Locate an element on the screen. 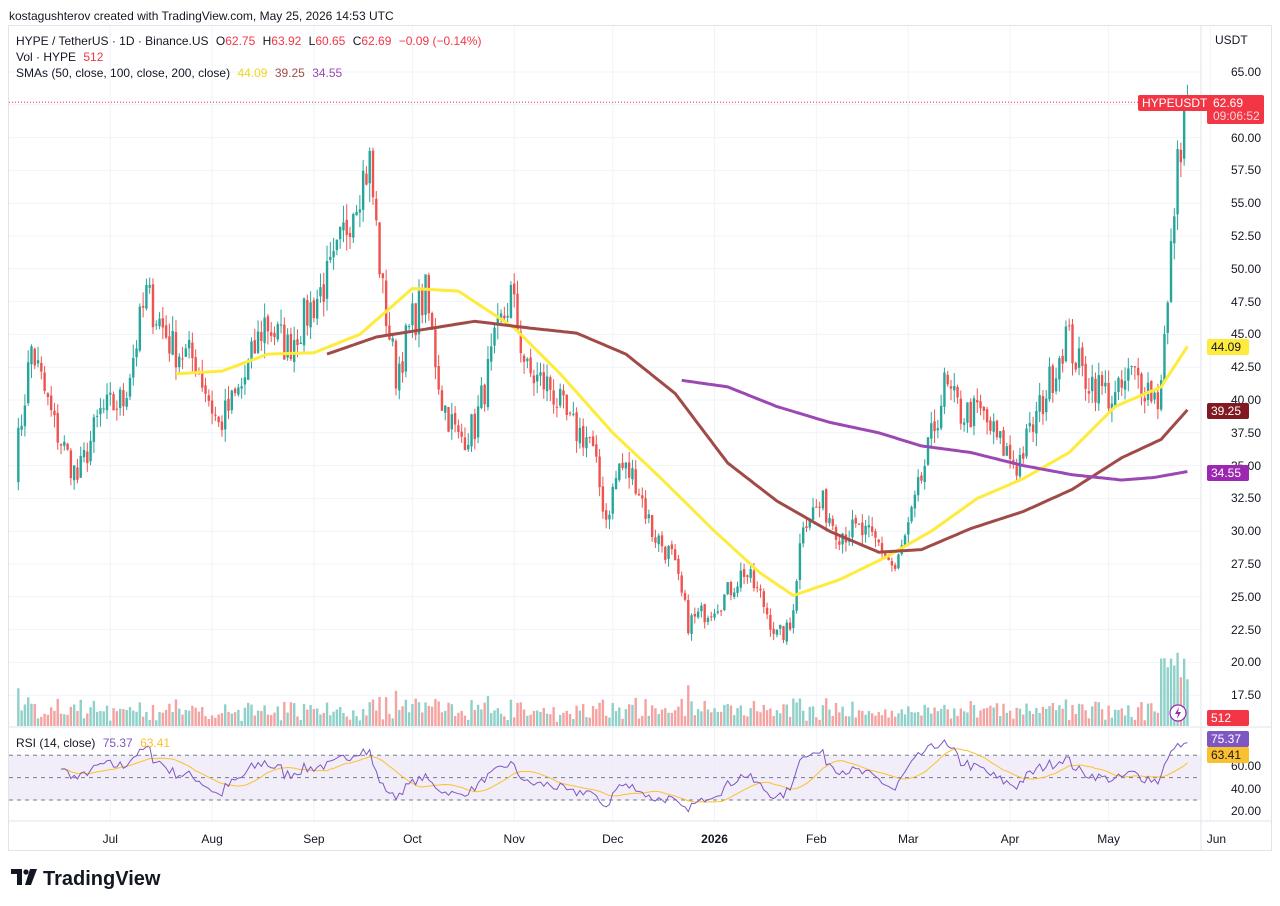 This screenshot has width=1280, height=906. rsi-label: RSI (14, close) is located at coordinates (56, 743).